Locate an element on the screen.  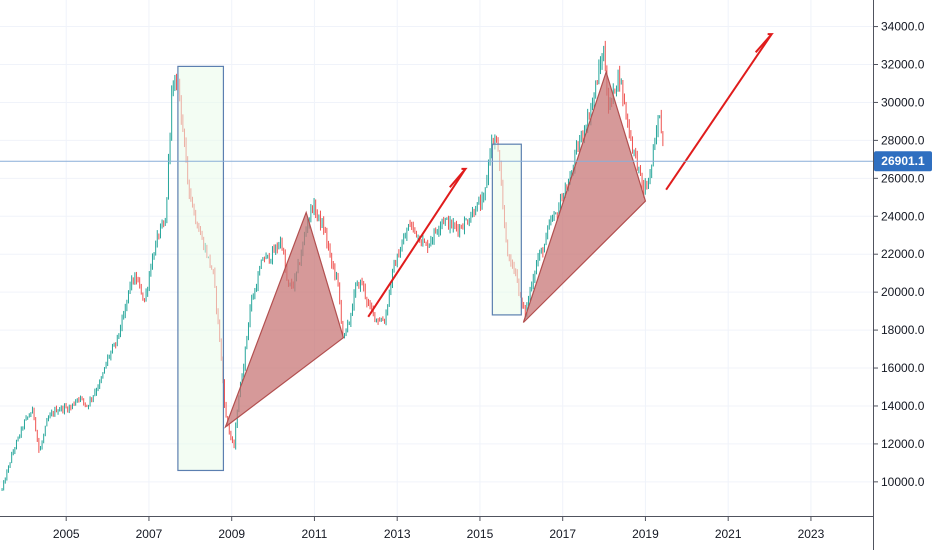
y-tick-label: 26000.0 is located at coordinates (903, 178).